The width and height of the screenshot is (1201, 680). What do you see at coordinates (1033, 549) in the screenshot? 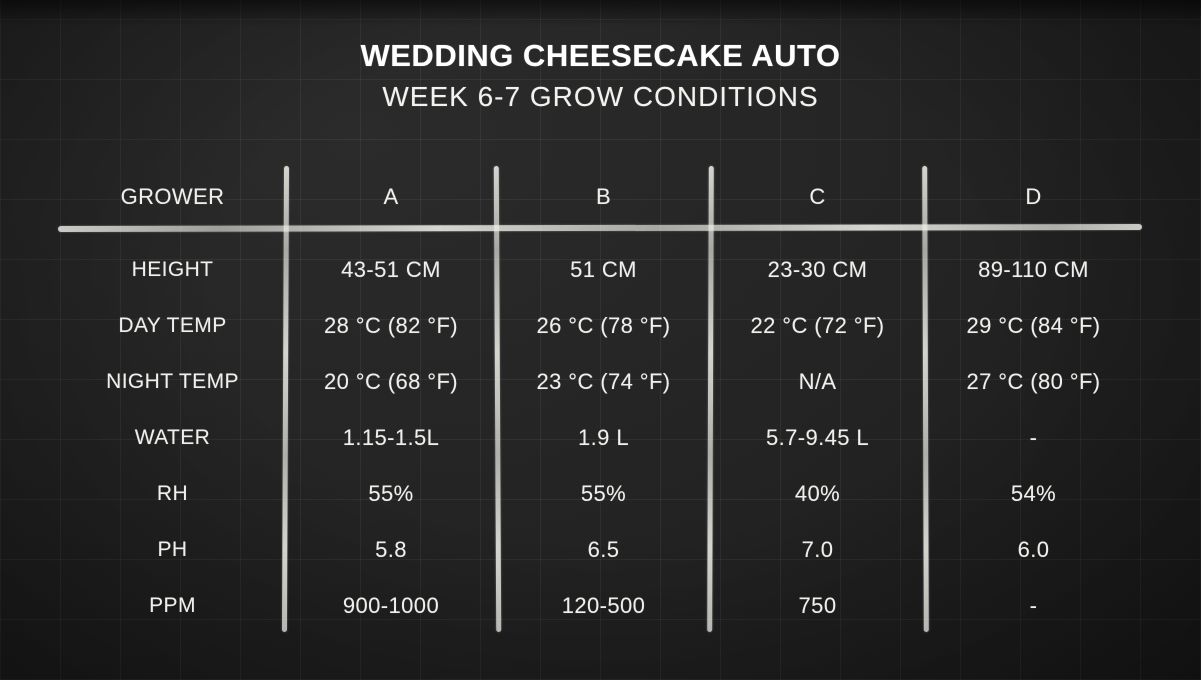
I see `value-cell-ph-d: 6.0` at bounding box center [1033, 549].